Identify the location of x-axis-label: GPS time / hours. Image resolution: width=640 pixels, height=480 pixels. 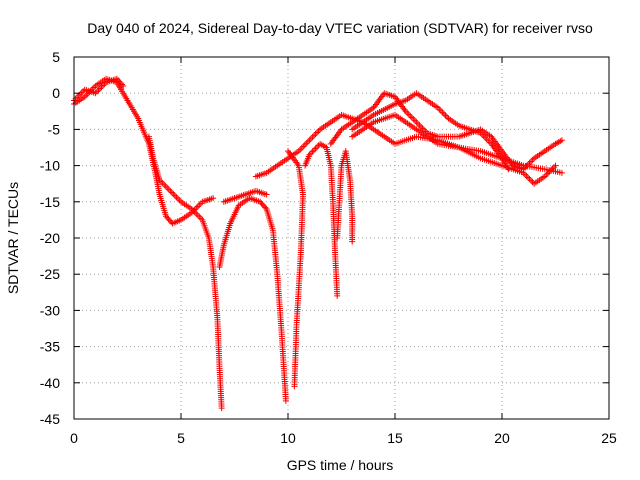
(340, 465).